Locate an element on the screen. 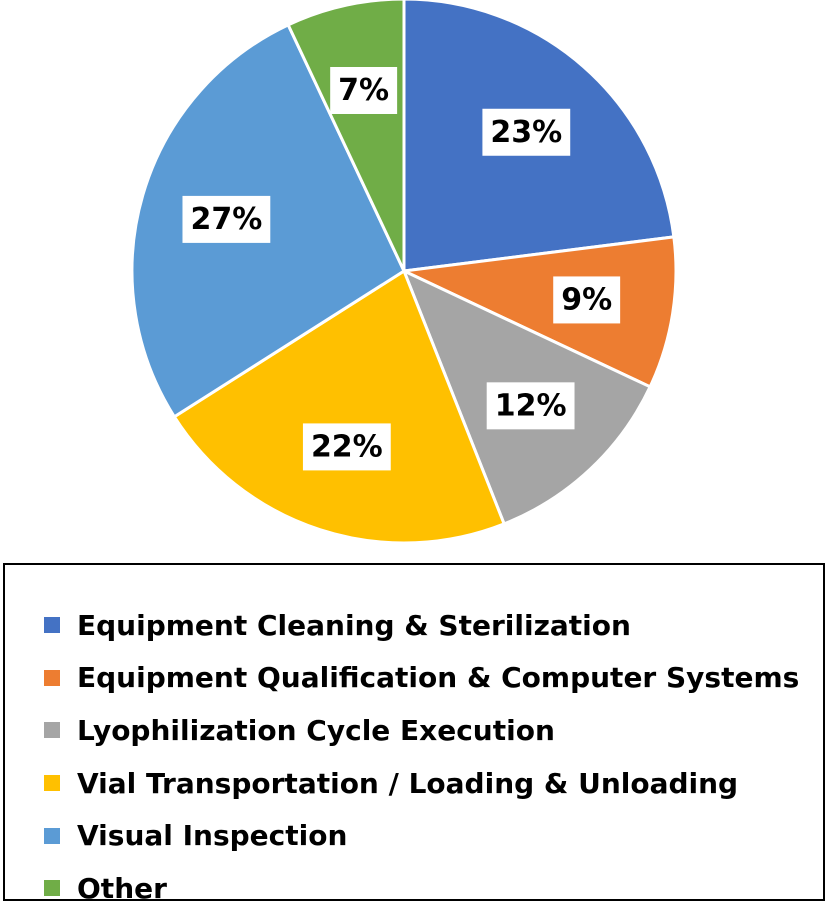  pie-data-label-text: 22% is located at coordinates (347, 446).